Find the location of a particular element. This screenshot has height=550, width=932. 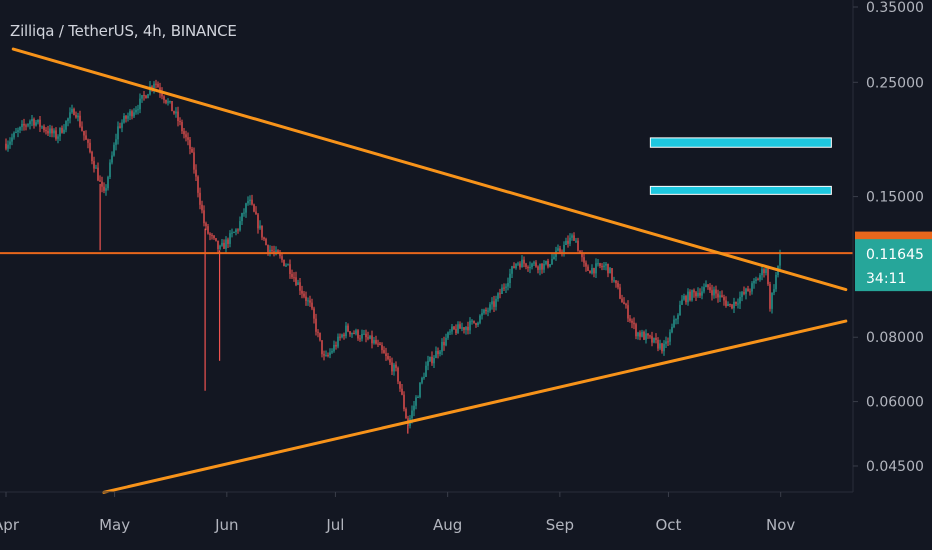

time-tick-label: Aug is located at coordinates (447, 525).